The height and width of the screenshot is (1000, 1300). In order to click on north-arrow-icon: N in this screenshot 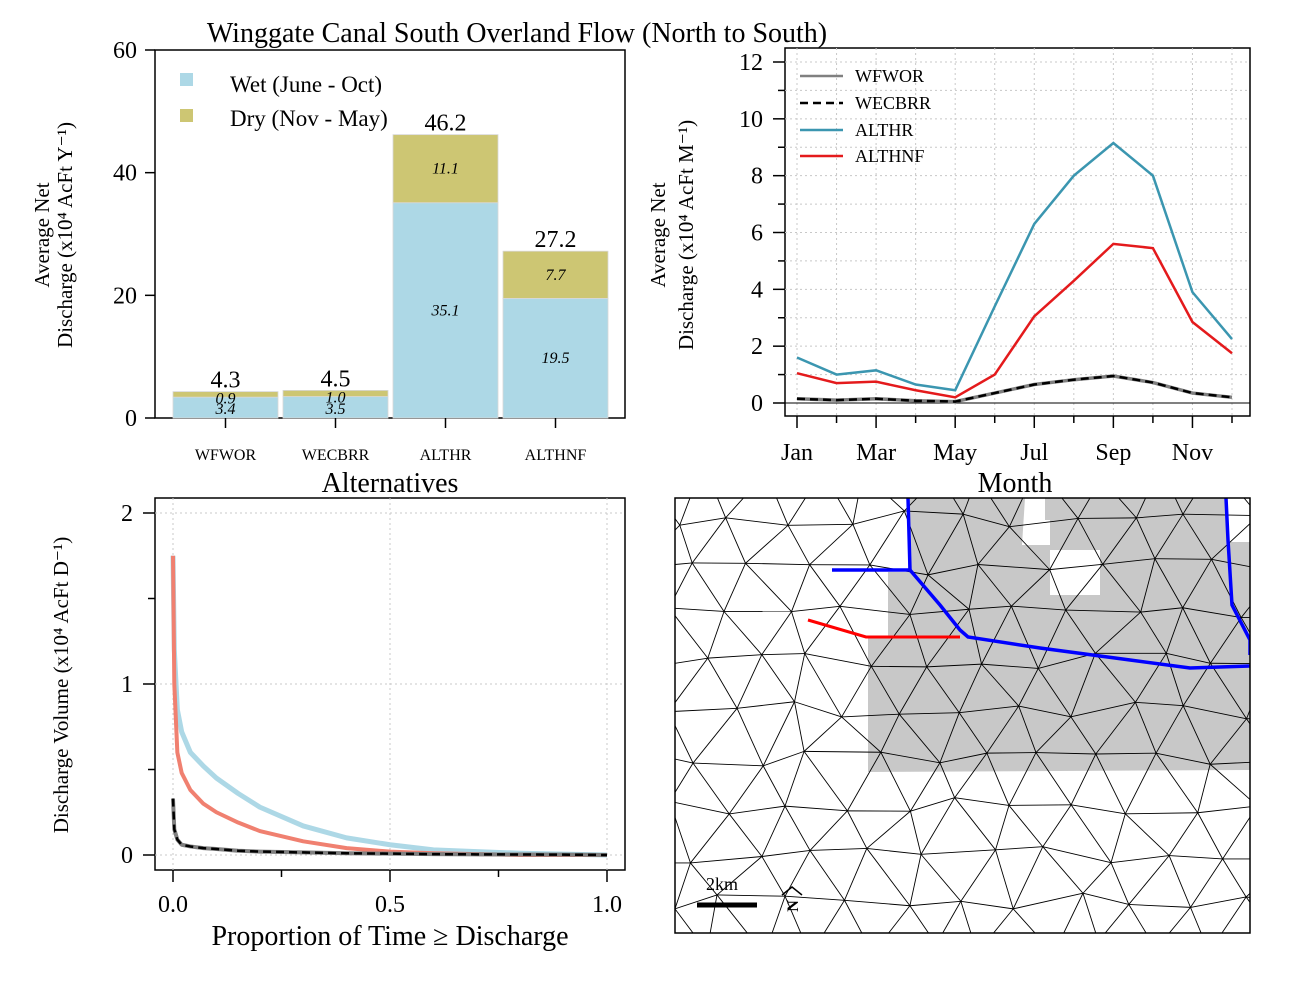, I will do `click(792, 899)`.